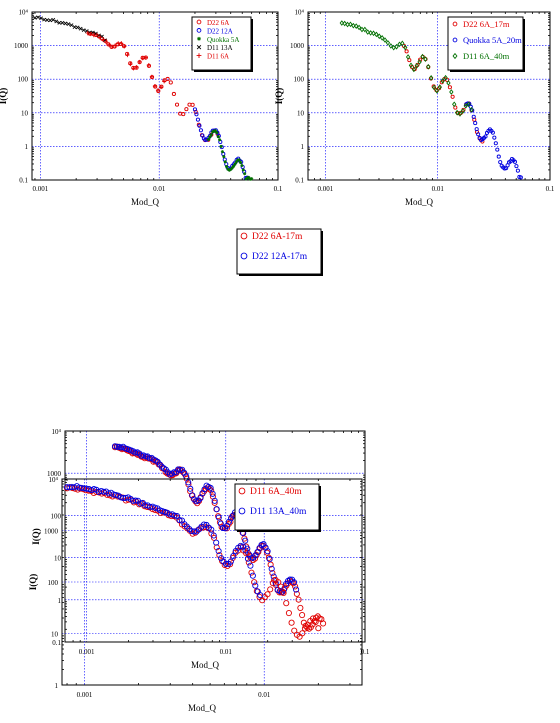 This screenshot has width=560, height=723. What do you see at coordinates (279, 252) in the screenshot?
I see `legend: D22 6A-17m D22 12A-17m` at bounding box center [279, 252].